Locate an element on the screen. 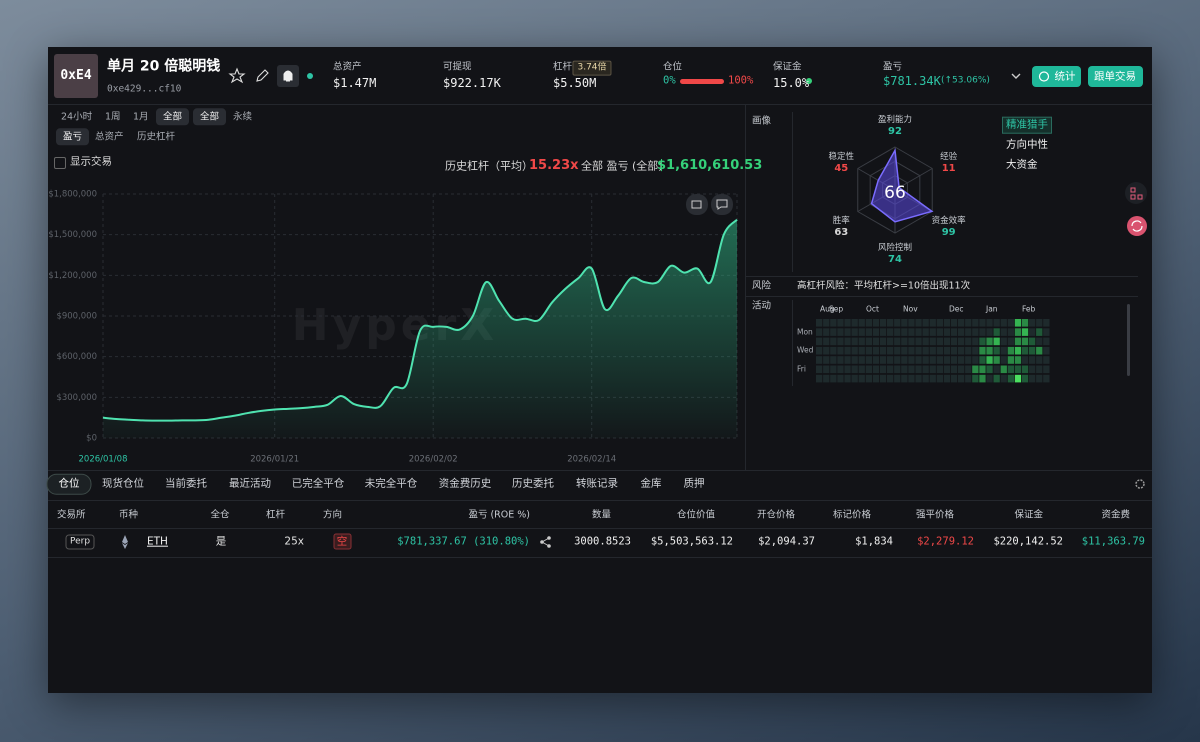 This screenshot has width=1200, height=742. table-cell: $220,142.52 is located at coordinates (1028, 541).